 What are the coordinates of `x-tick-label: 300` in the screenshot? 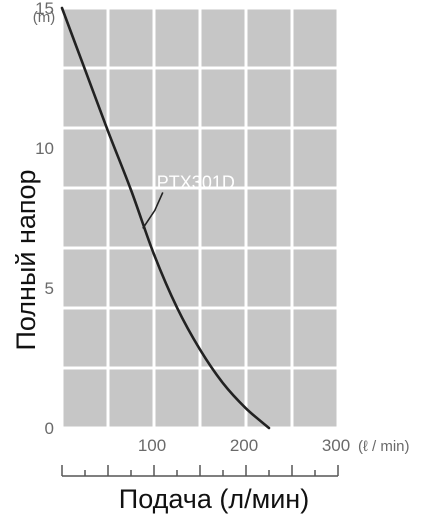 It's located at (336, 445).